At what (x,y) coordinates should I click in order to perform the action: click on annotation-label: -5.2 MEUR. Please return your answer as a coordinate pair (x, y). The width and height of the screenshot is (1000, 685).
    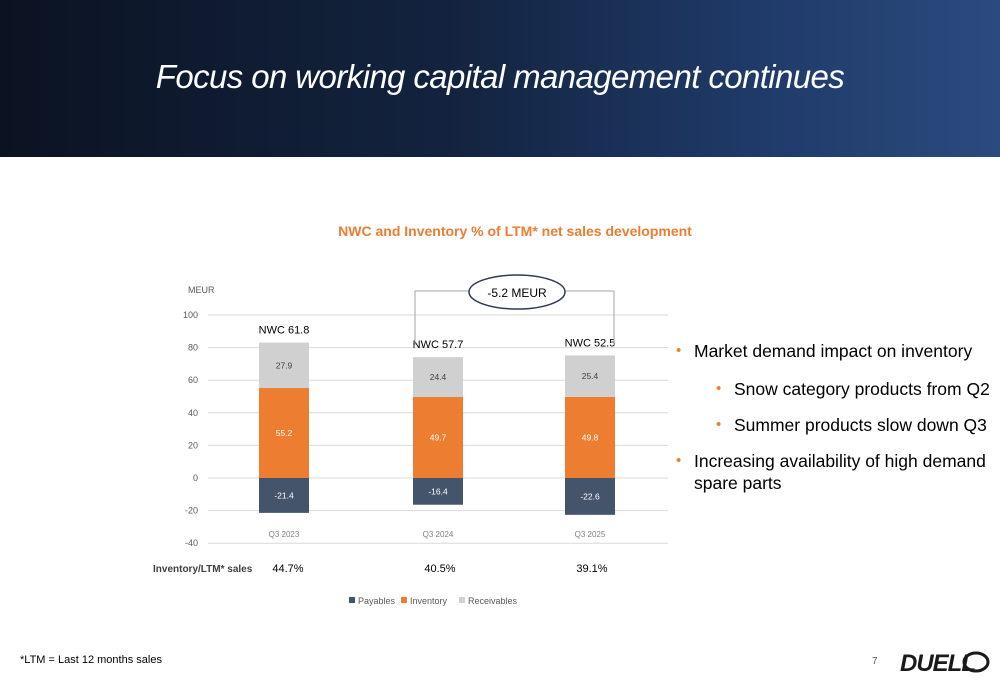
    Looking at the image, I should click on (517, 293).